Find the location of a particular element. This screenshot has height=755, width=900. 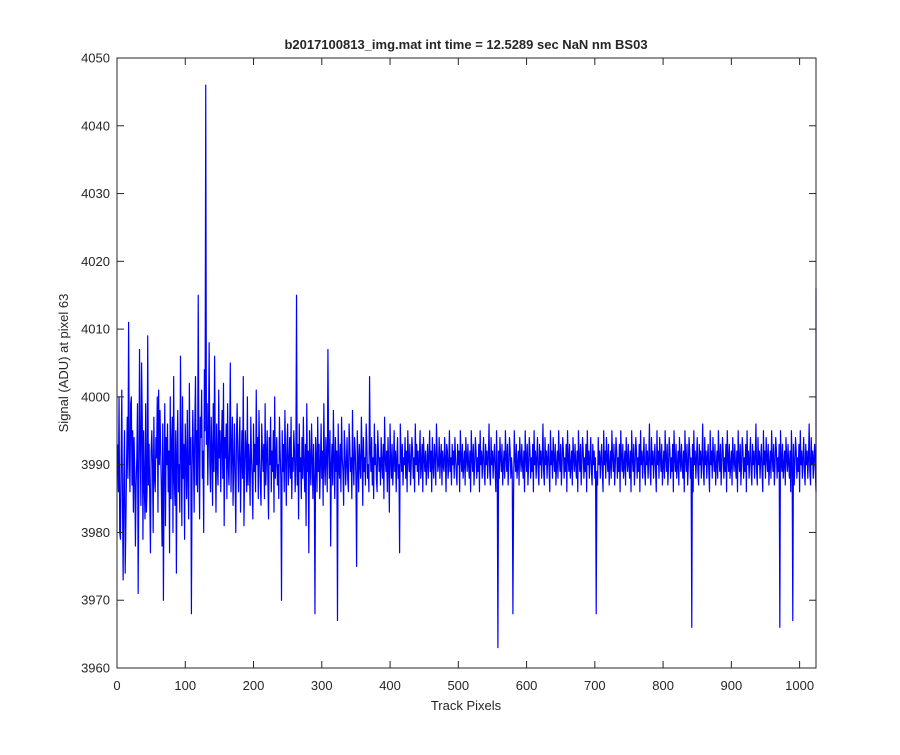

y-tick-label: 3960 is located at coordinates (95, 668).